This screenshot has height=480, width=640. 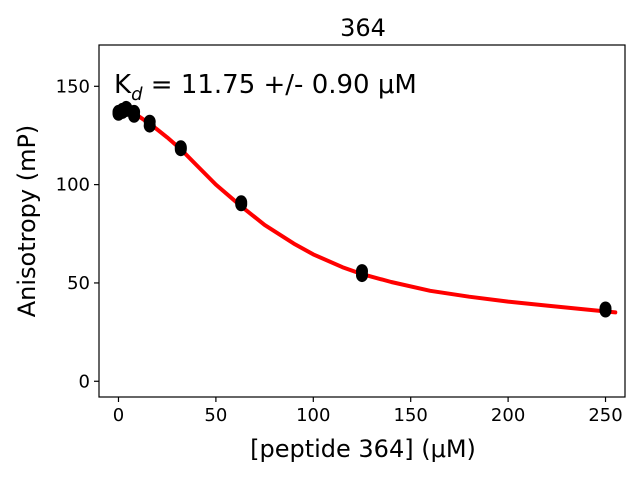 What do you see at coordinates (78, 283) in the screenshot?
I see `y-tick-label: 50` at bounding box center [78, 283].